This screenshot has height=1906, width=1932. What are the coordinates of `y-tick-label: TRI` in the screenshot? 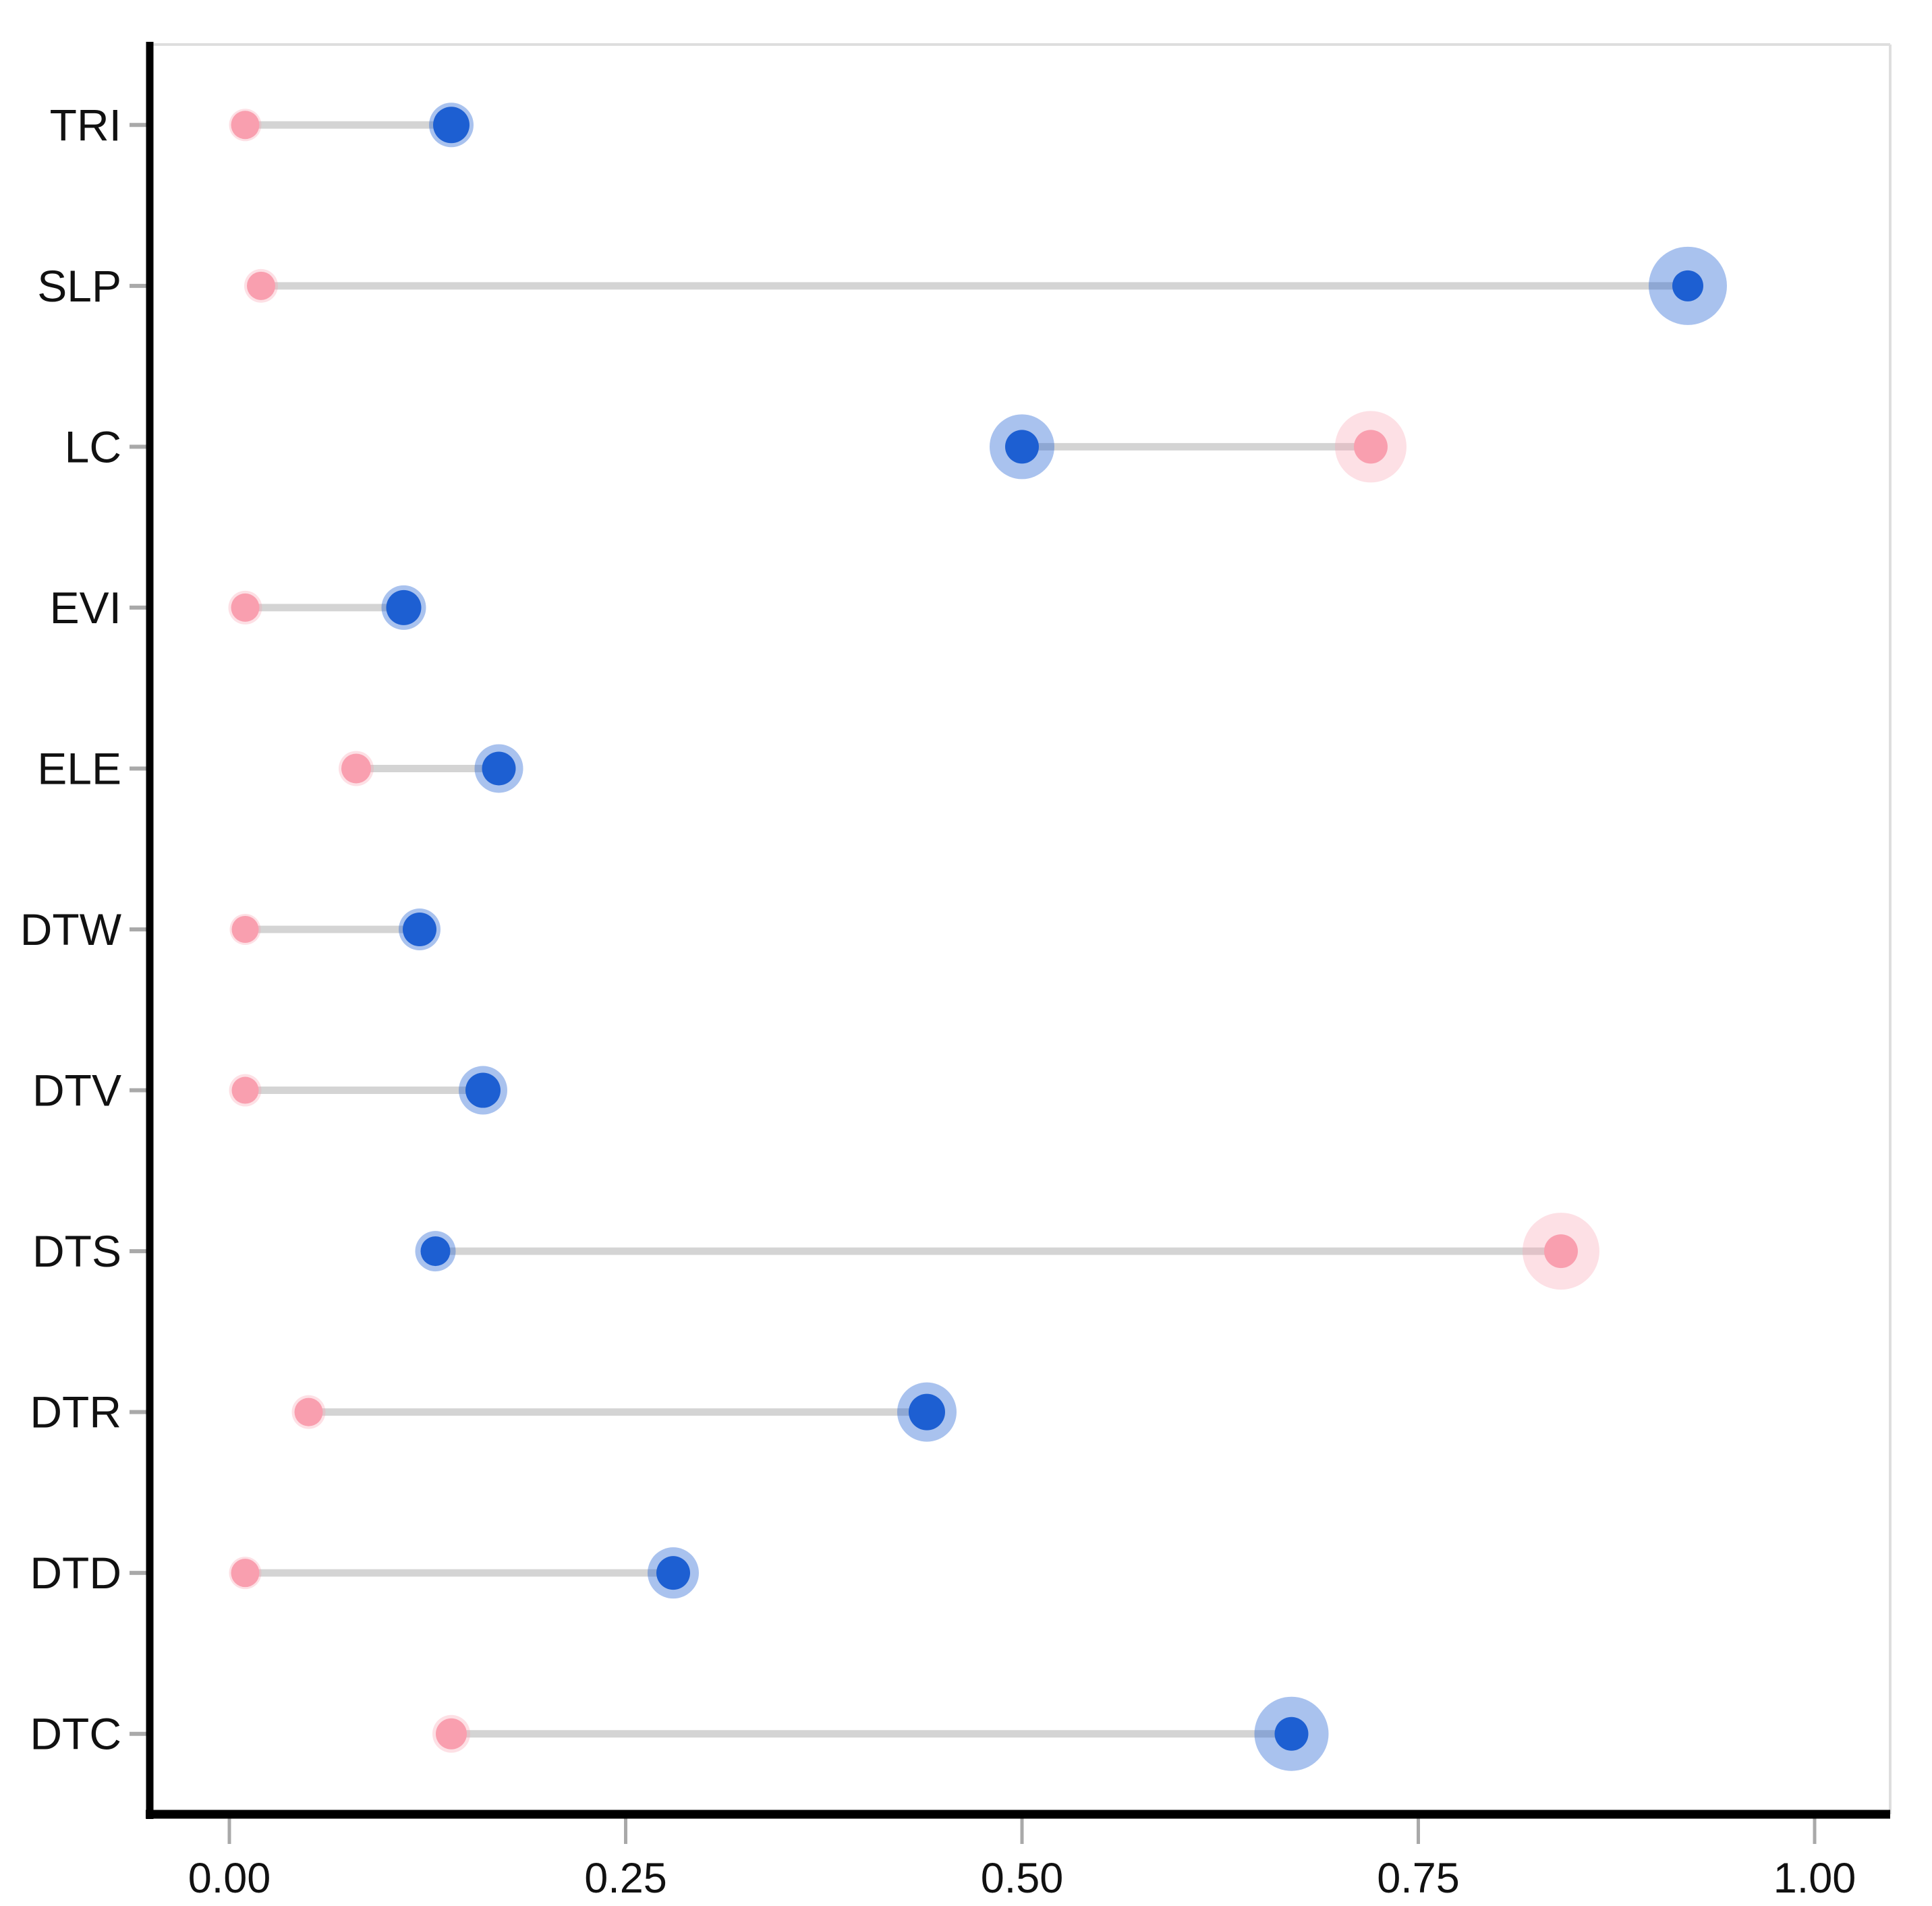 It's located at (85, 125).